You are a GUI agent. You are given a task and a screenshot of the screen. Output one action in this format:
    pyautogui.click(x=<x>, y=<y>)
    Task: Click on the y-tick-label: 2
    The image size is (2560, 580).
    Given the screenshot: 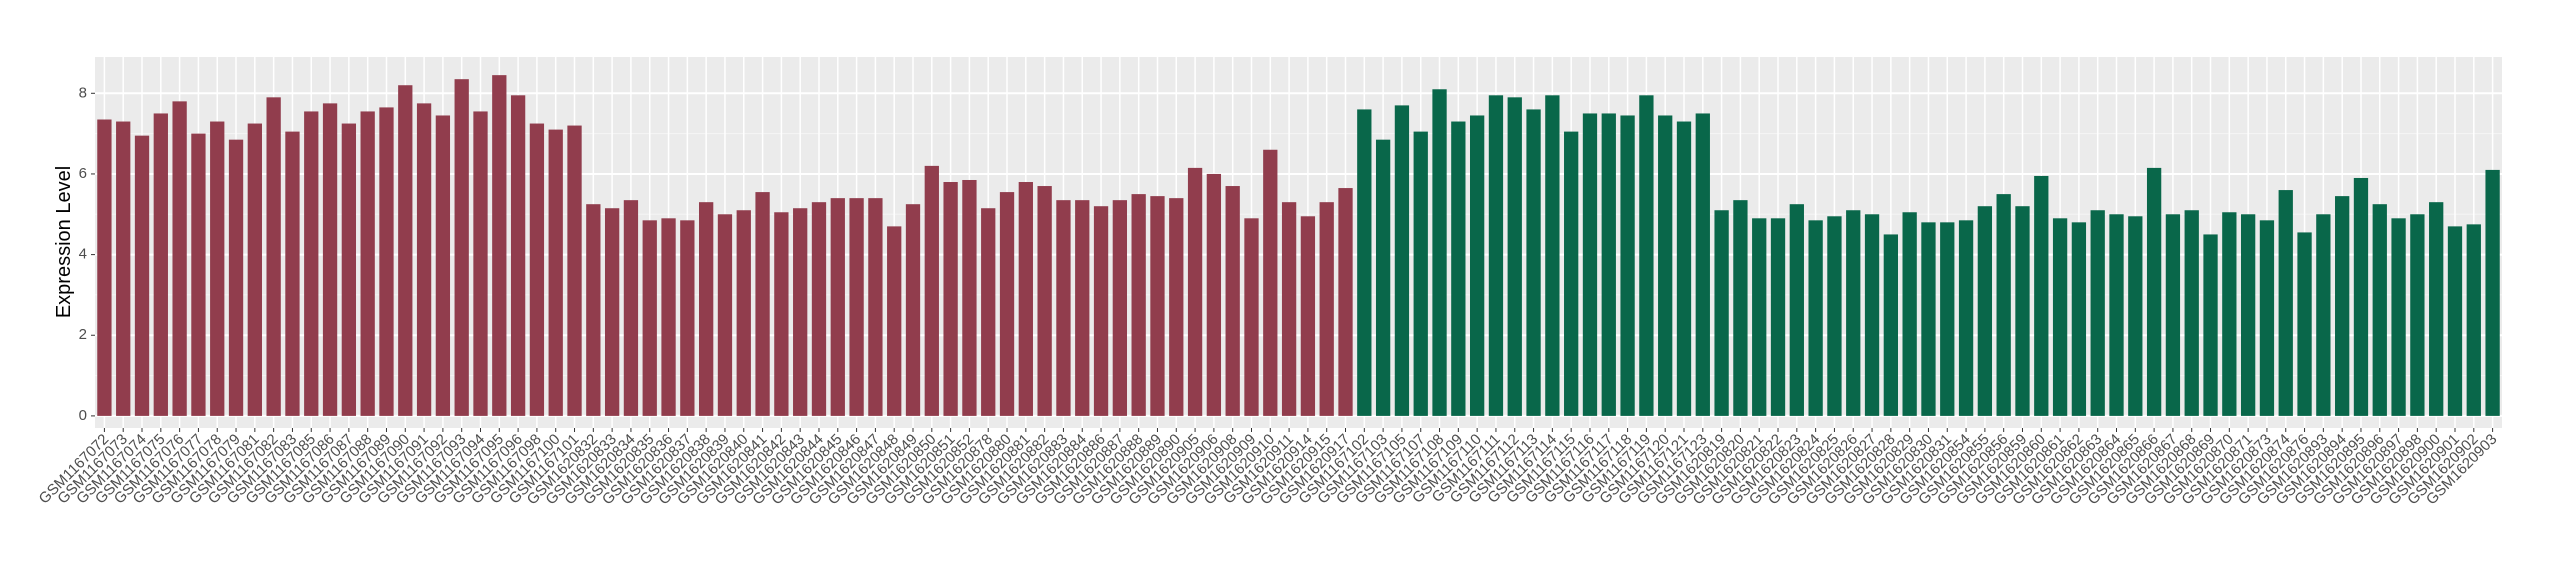 What is the action you would take?
    pyautogui.click(x=83, y=334)
    